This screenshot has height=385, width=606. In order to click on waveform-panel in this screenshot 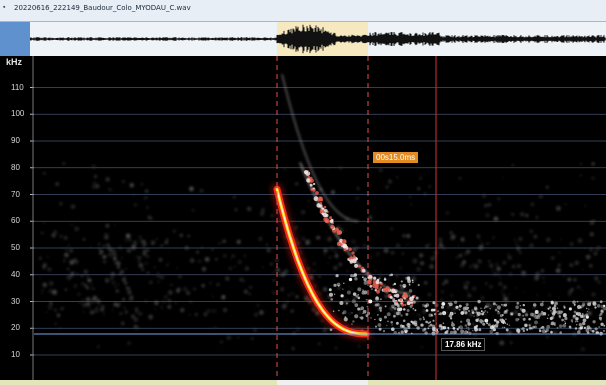, I will do `click(303, 39)`.